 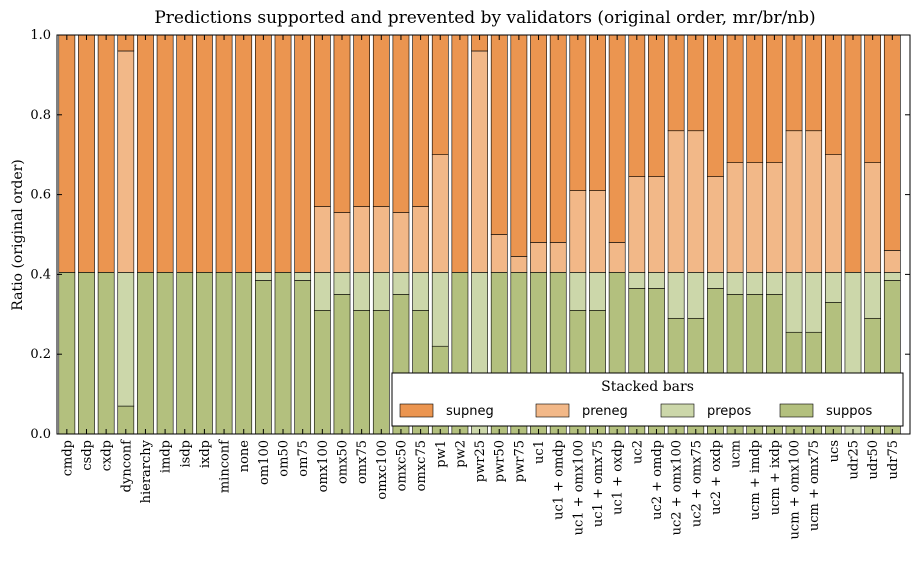 What do you see at coordinates (578, 487) in the screenshot?
I see `x-tick-label: uc1 + omx100` at bounding box center [578, 487].